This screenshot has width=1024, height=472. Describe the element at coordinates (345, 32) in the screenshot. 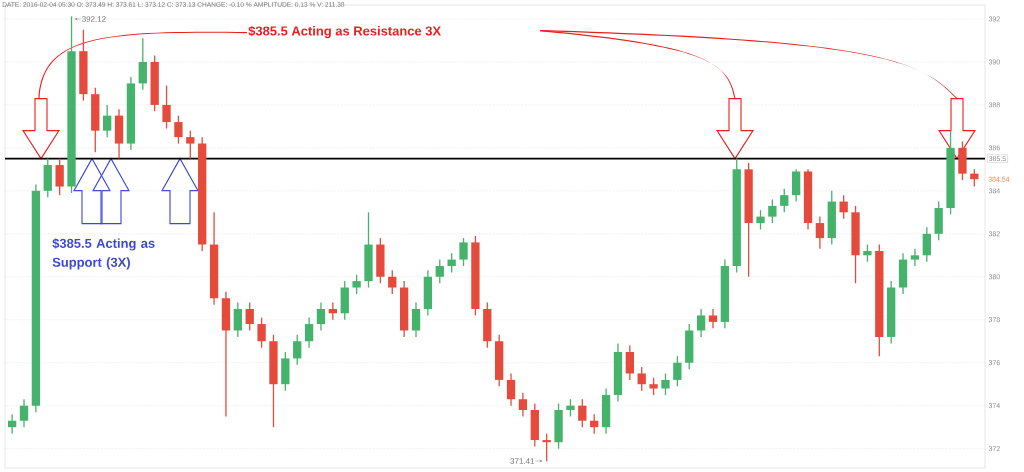

I see `annotation: $385.5 Acting as Resistance 3X` at that location.